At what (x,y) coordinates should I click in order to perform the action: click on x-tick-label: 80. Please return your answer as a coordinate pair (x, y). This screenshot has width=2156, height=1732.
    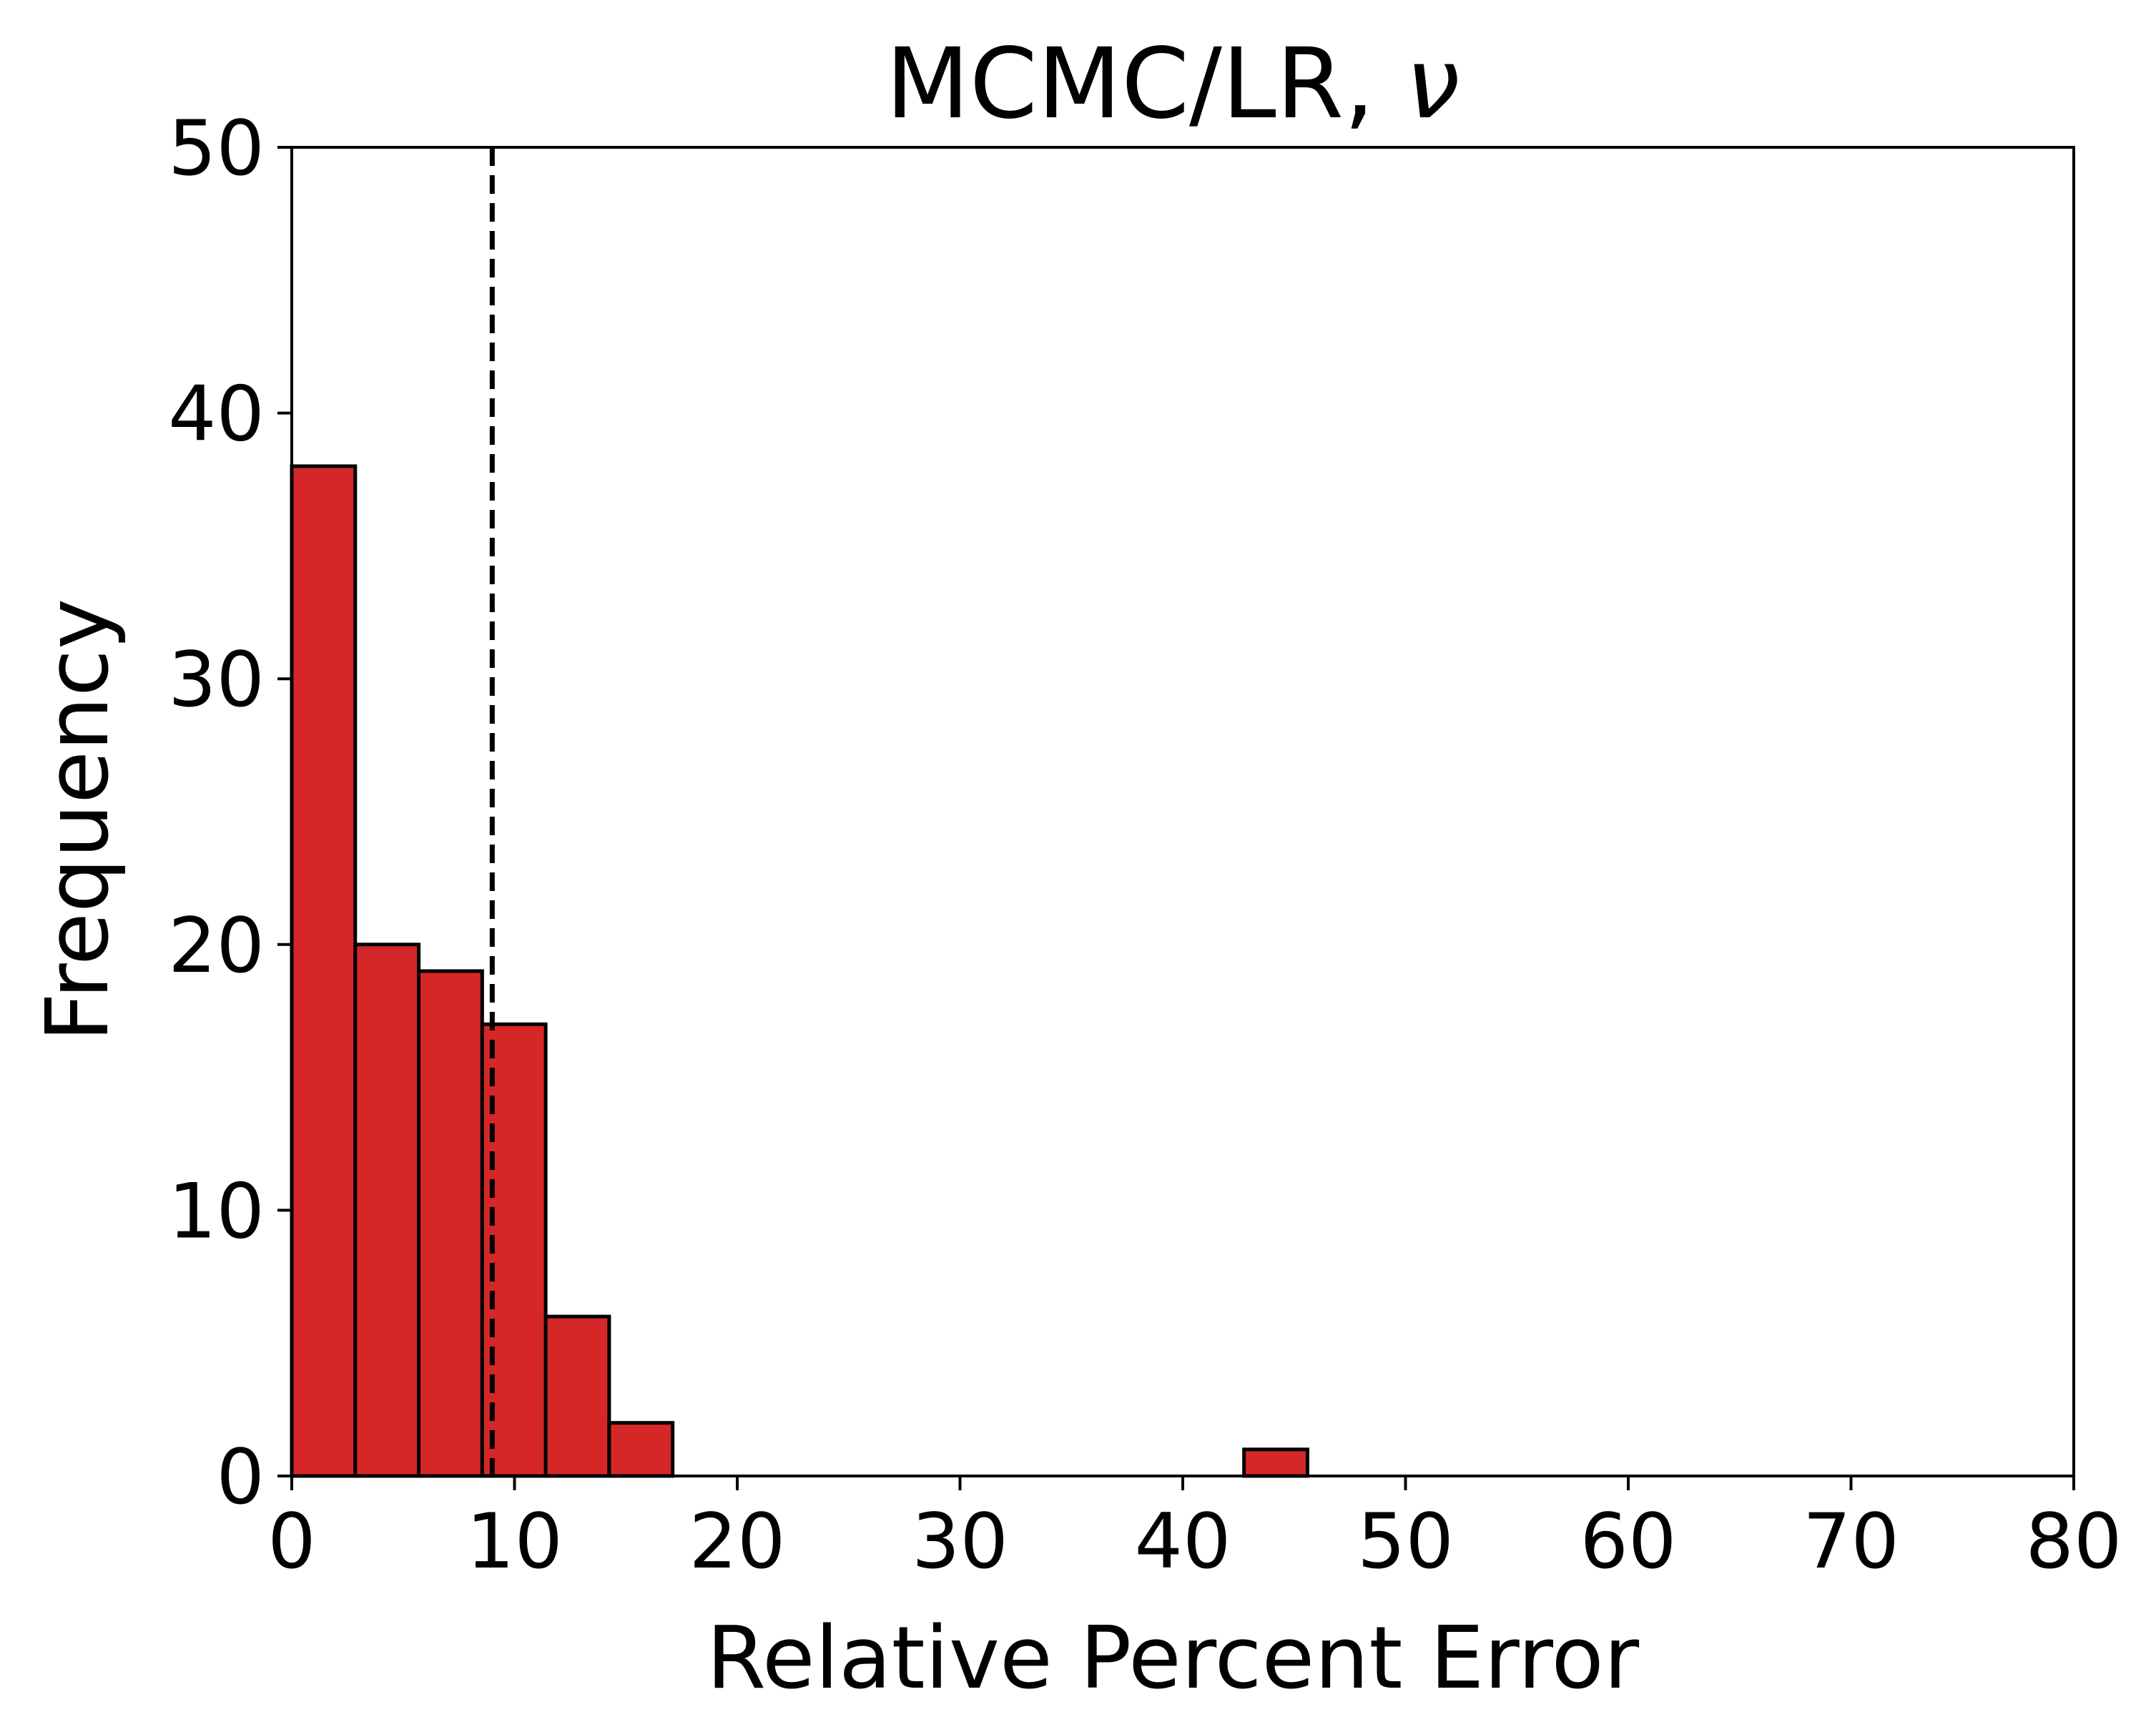
    Looking at the image, I should click on (2074, 1541).